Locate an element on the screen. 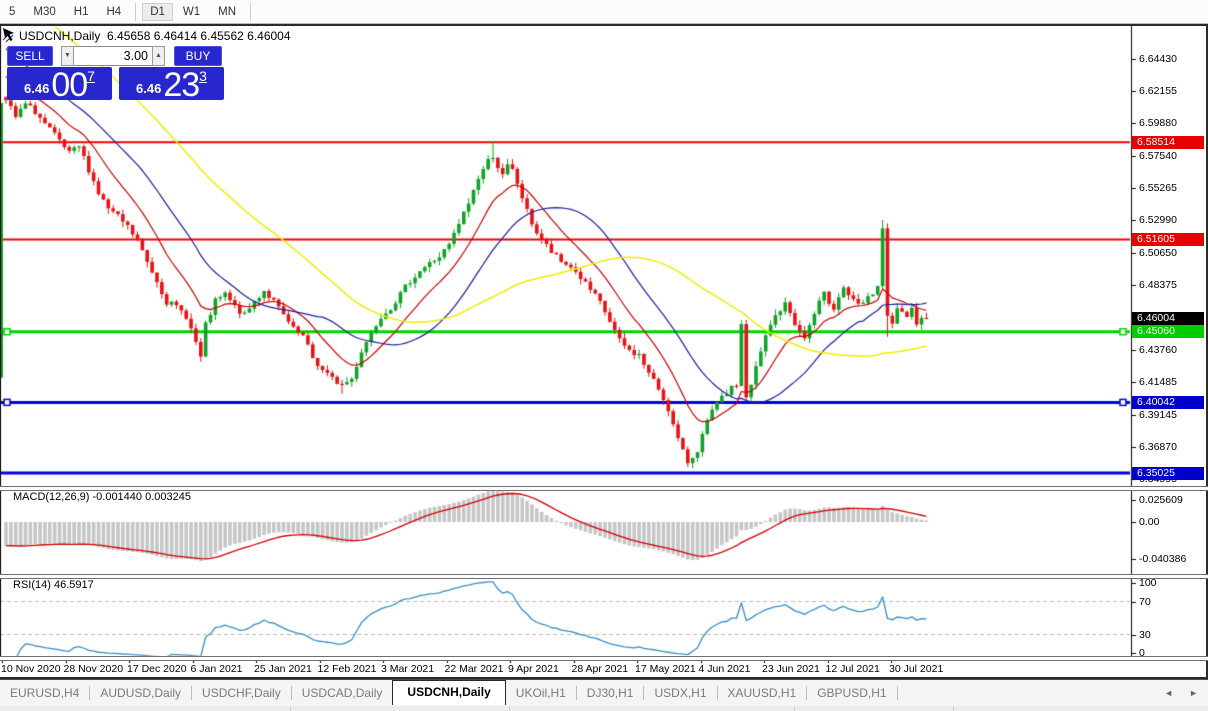  date-axis-label: 22 Mar 2021 is located at coordinates (474, 669).